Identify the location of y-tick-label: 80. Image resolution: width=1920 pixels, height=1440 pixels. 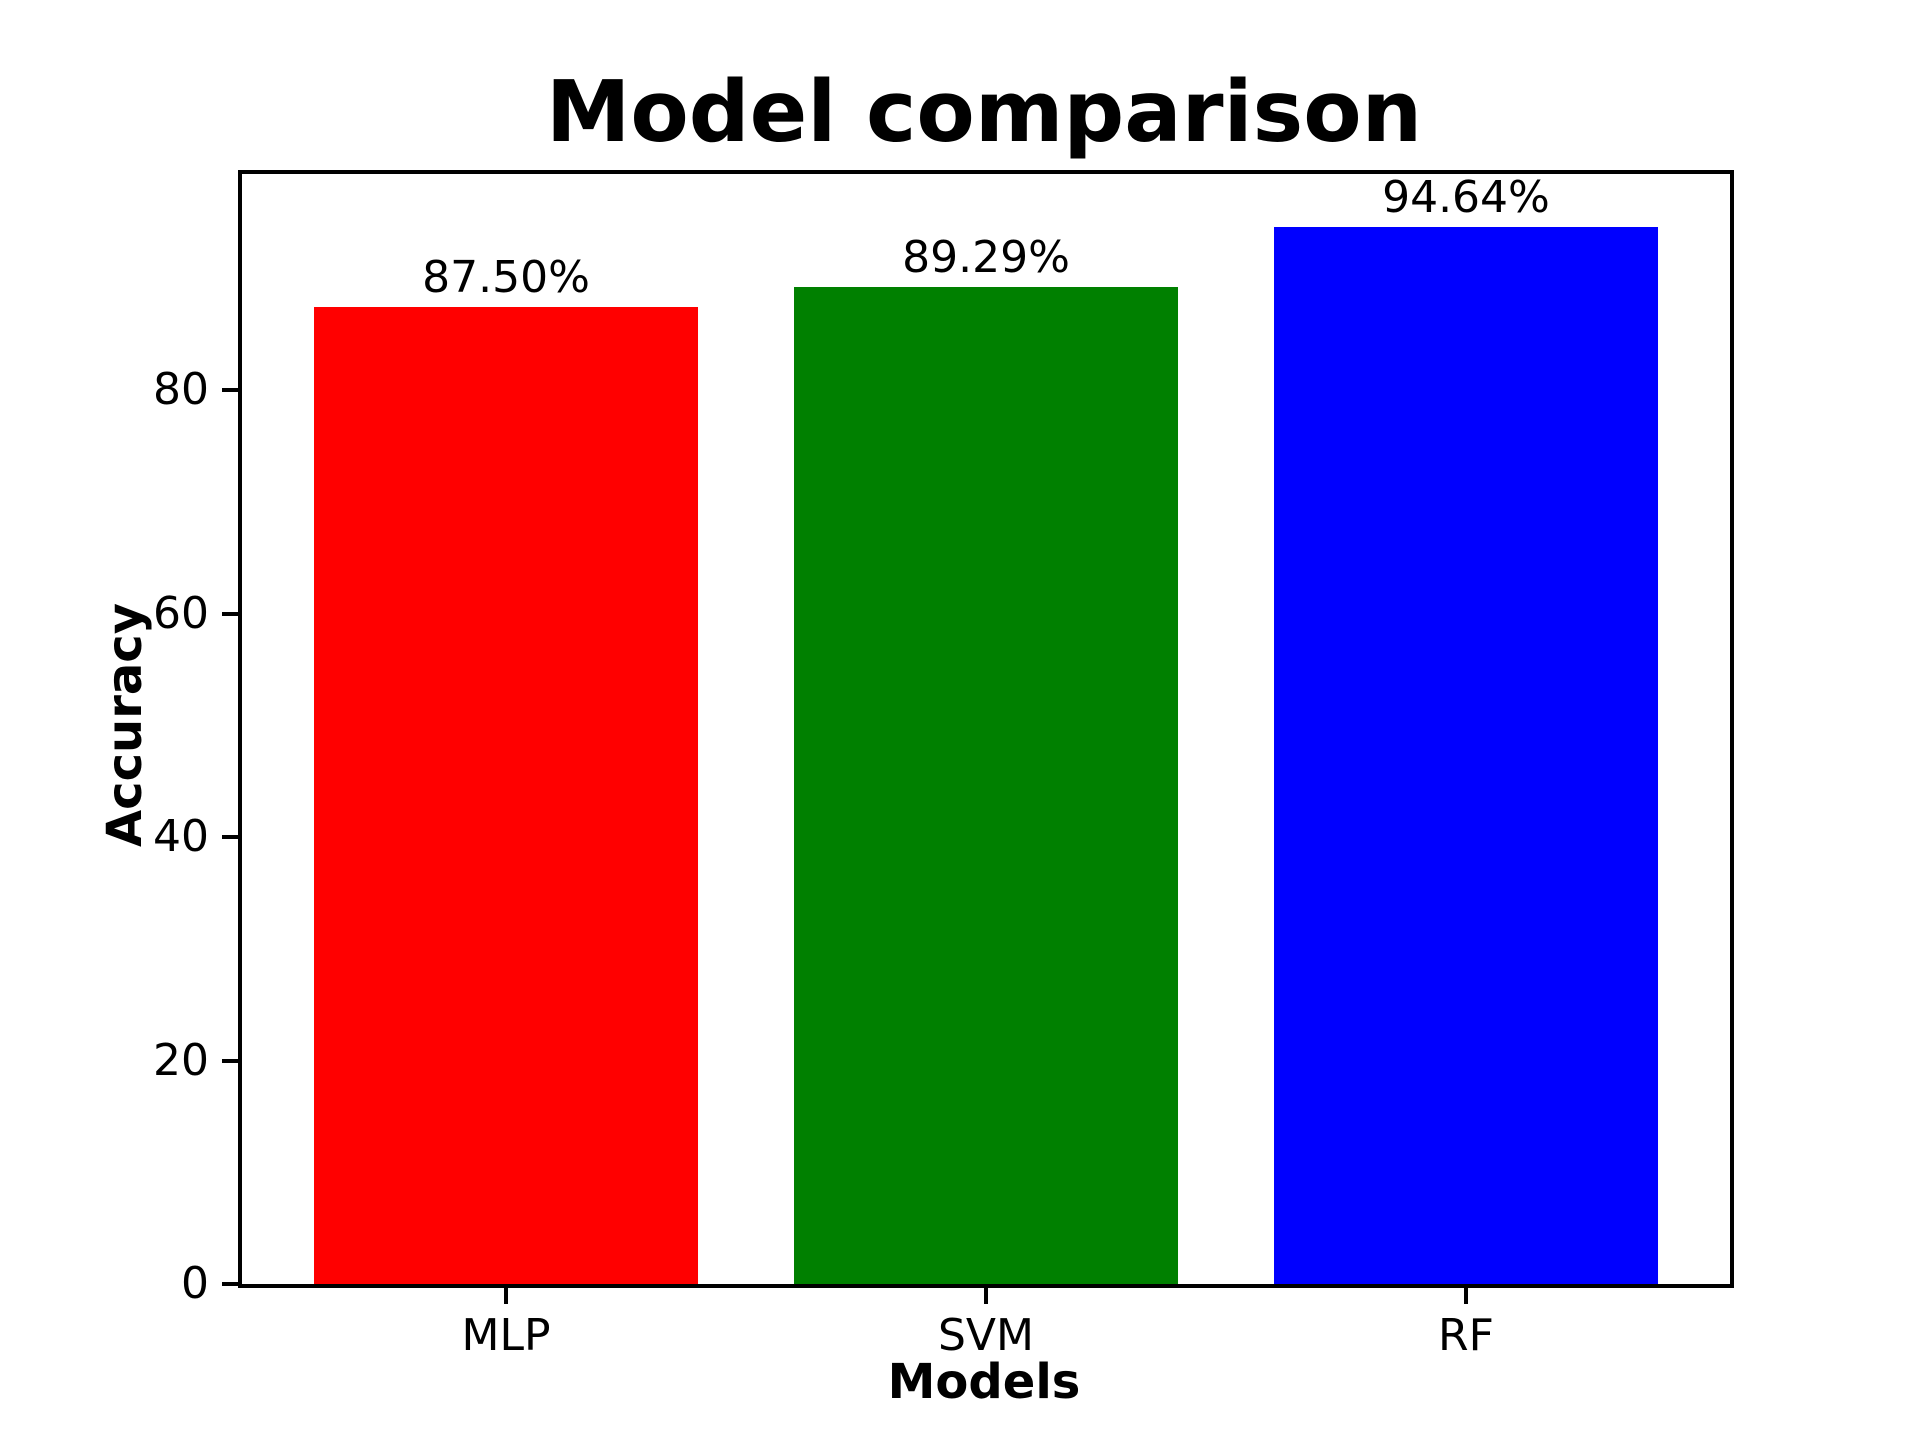
(181, 390).